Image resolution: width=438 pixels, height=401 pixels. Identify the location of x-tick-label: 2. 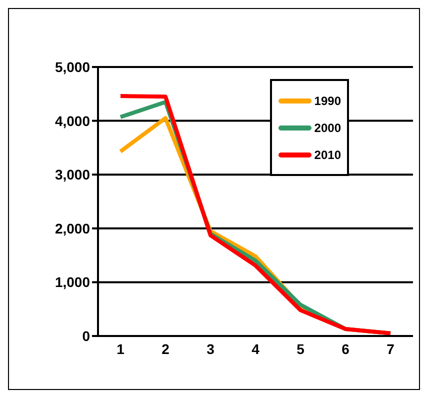
(166, 348).